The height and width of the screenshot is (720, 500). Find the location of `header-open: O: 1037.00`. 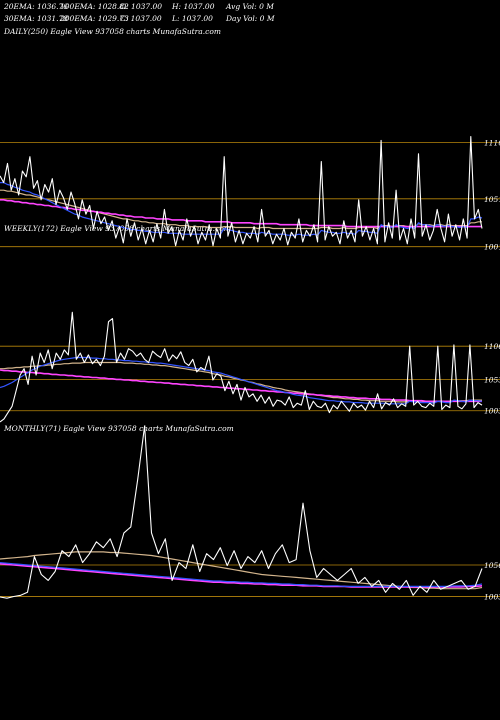

header-open: O: 1037.00 is located at coordinates (141, 6).